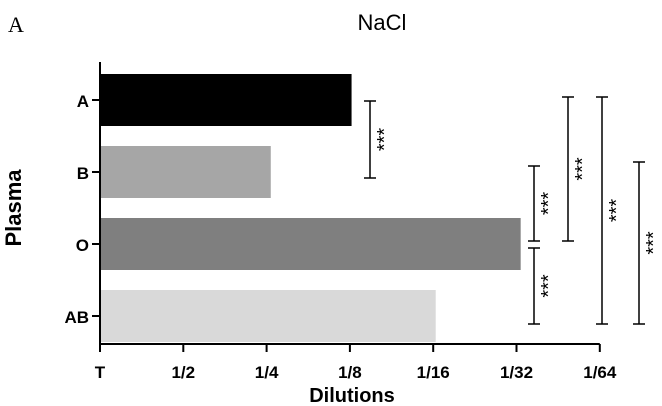  Describe the element at coordinates (433, 372) in the screenshot. I see `x-tick-label-4: 1/16` at that location.